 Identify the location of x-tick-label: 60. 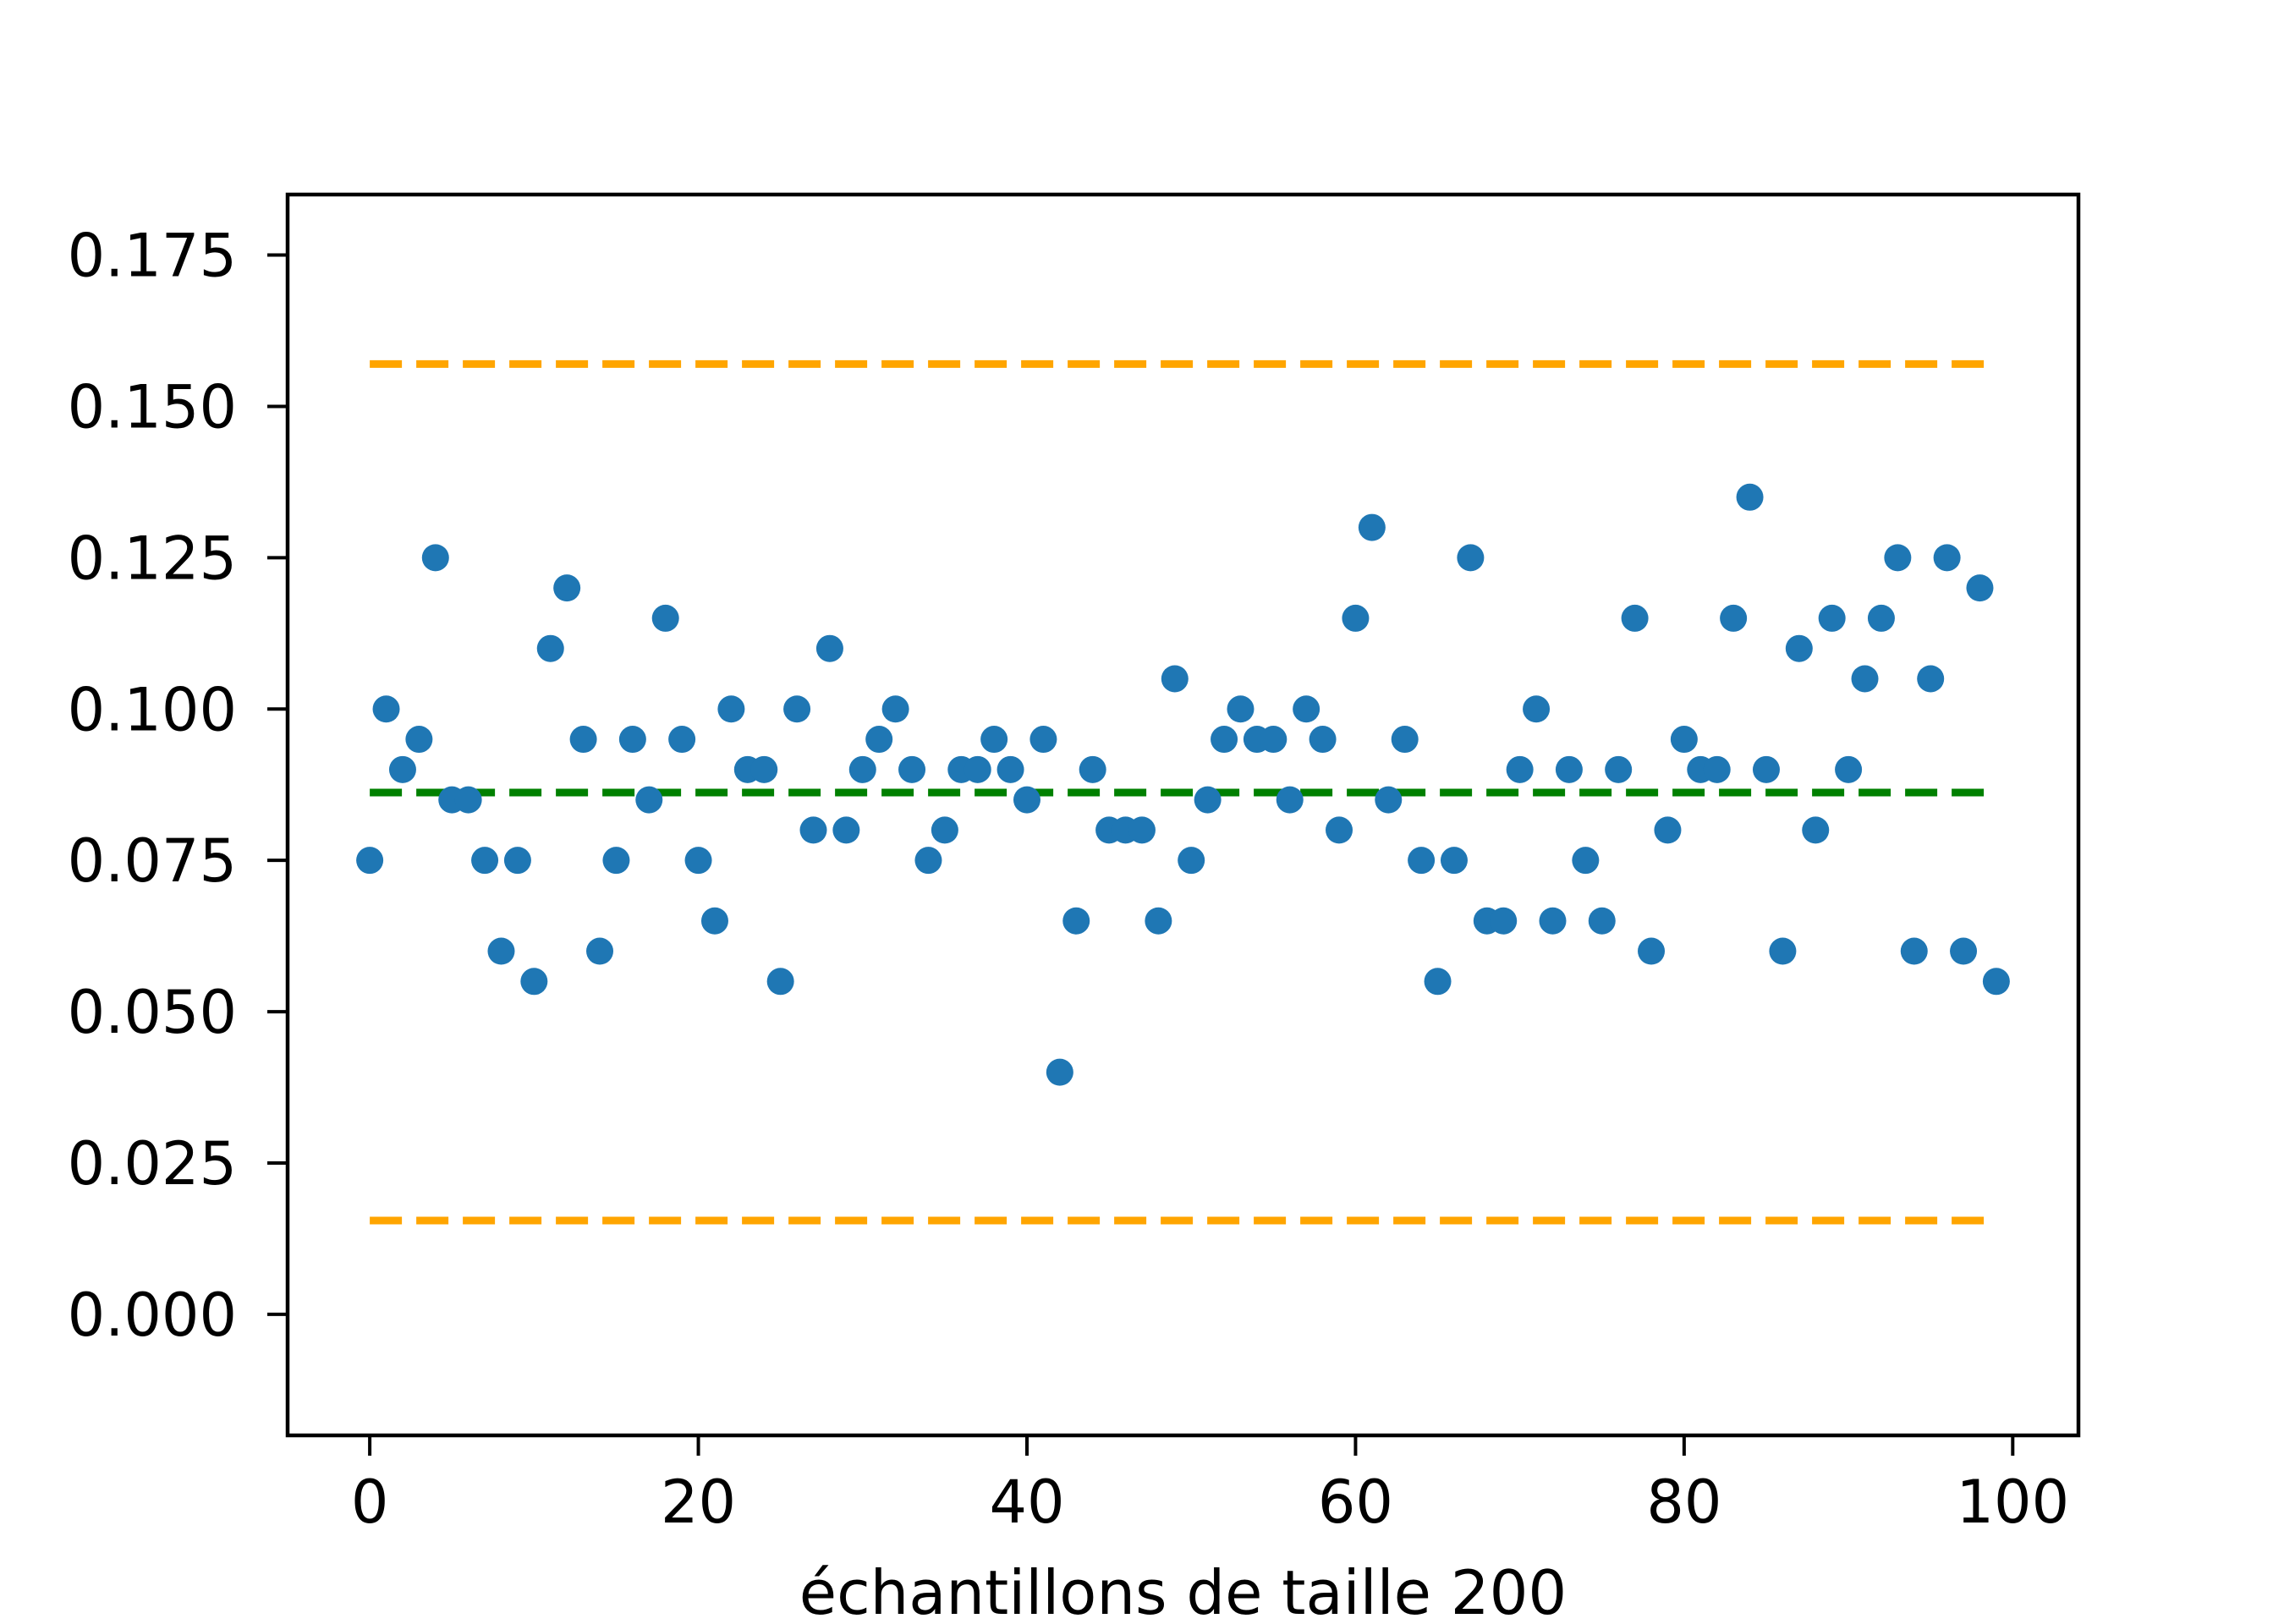
(1356, 1503).